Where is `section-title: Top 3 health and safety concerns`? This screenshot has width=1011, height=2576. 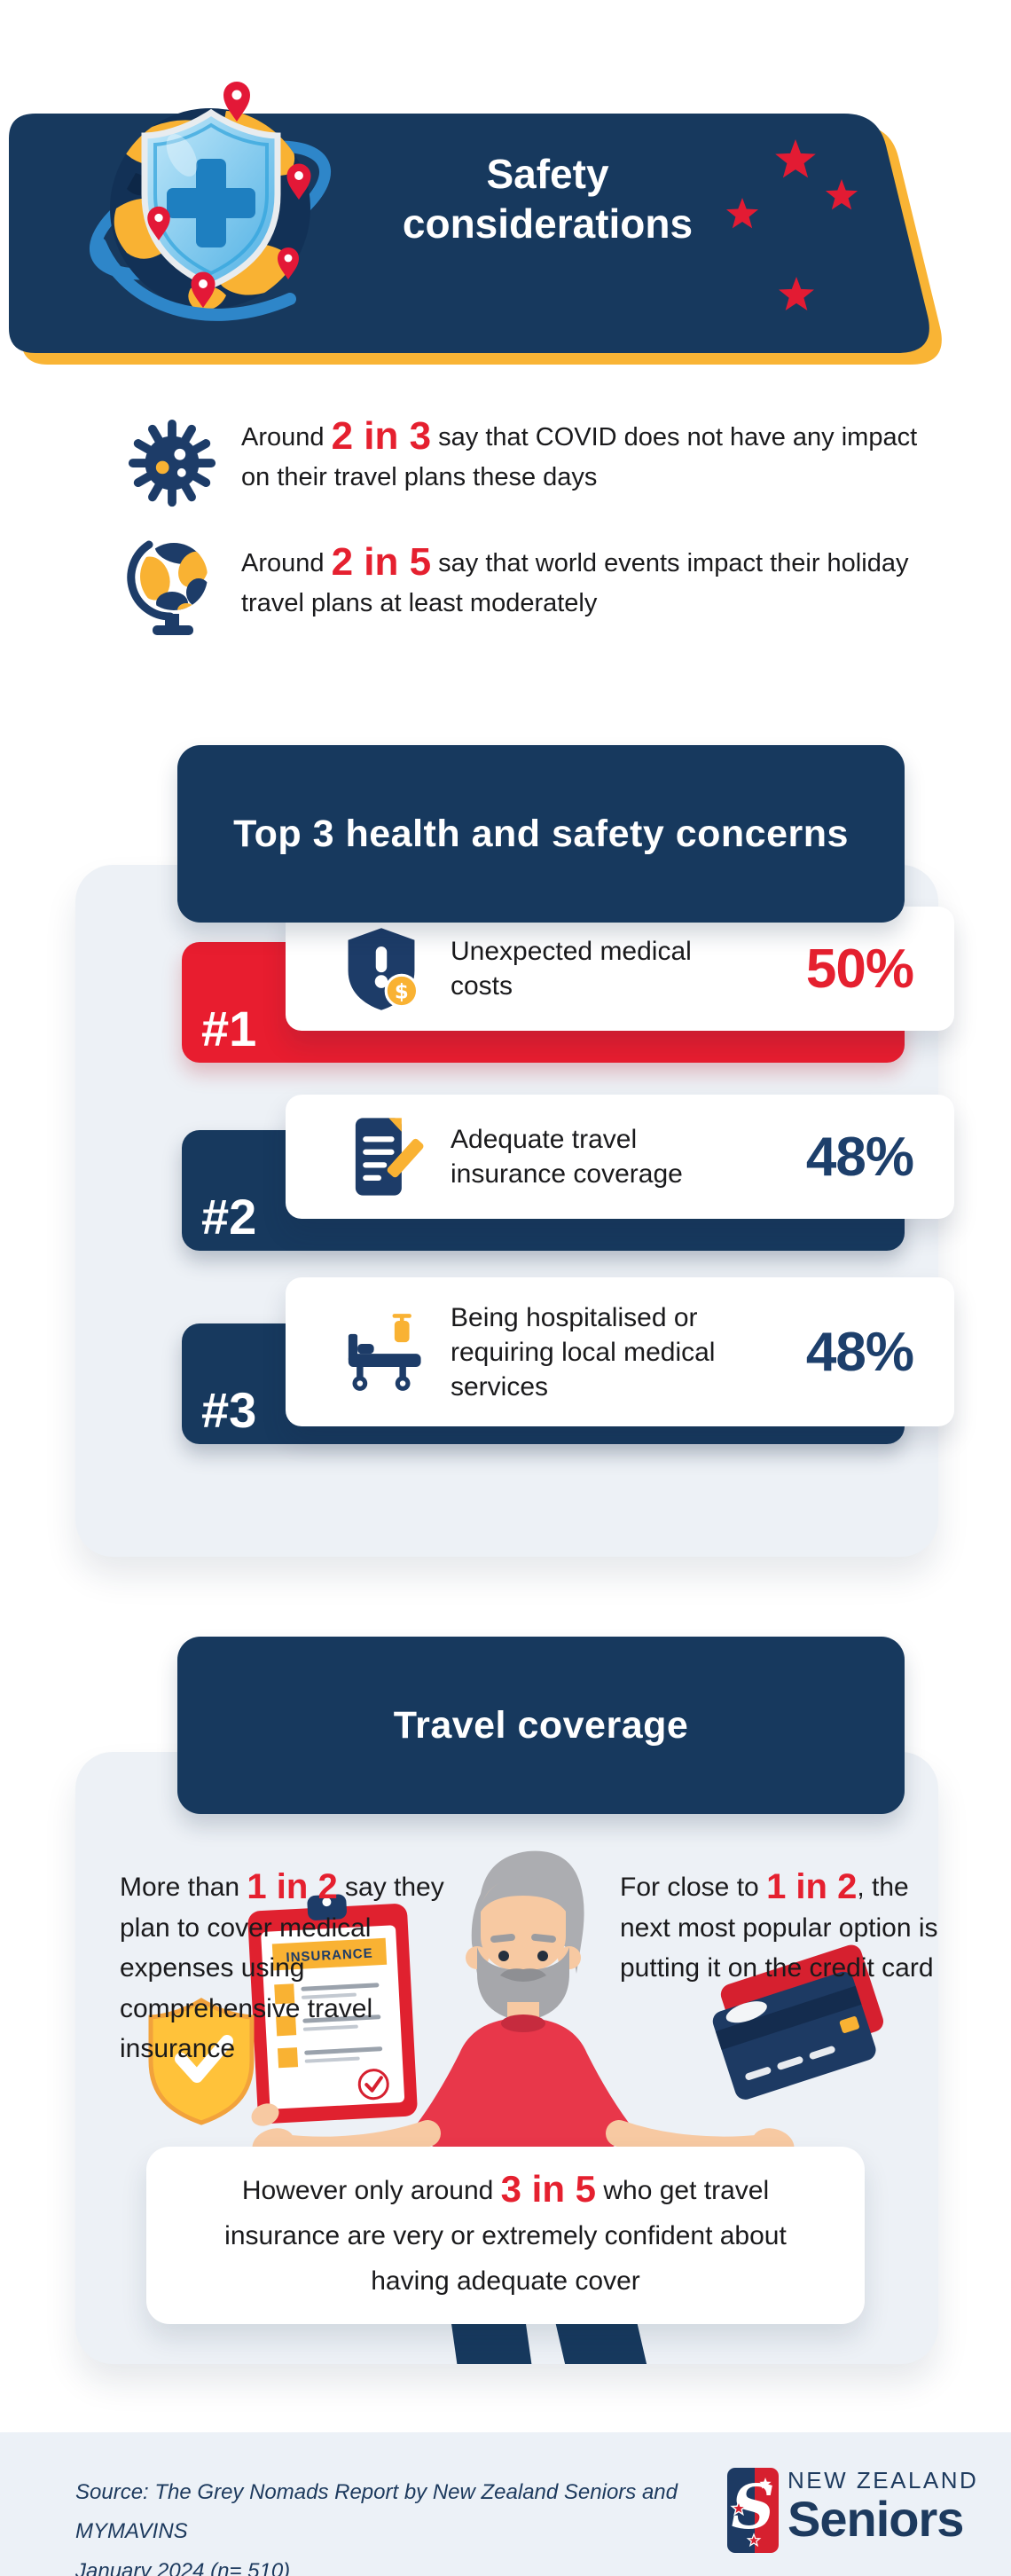 section-title: Top 3 health and safety concerns is located at coordinates (541, 833).